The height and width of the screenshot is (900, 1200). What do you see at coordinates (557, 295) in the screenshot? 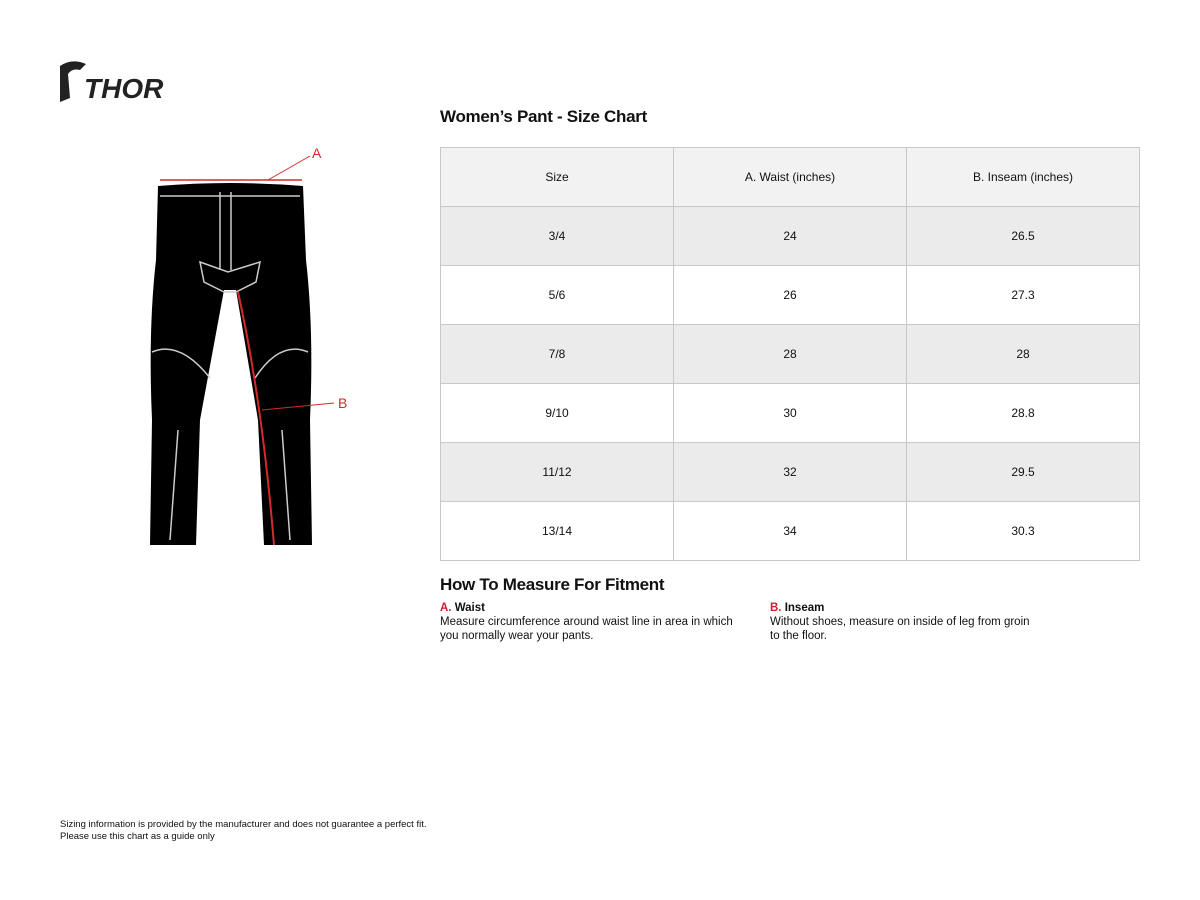
I see `table-cell: 5/6` at bounding box center [557, 295].